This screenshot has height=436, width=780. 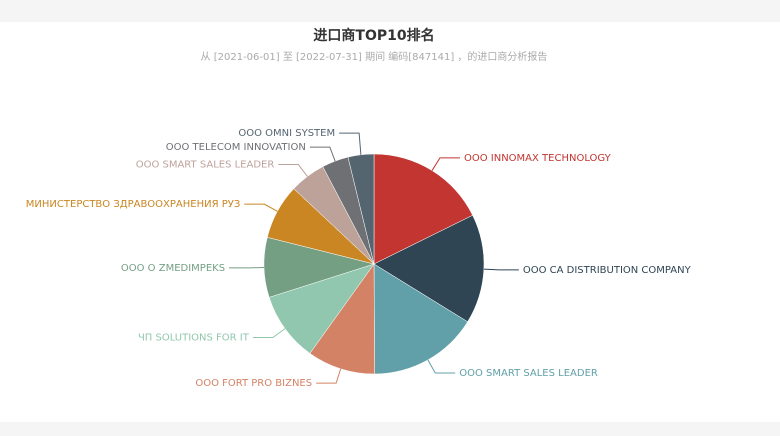 I want to click on slice-label: OOO CA DISTRIBUTION COMPANY, so click(x=607, y=270).